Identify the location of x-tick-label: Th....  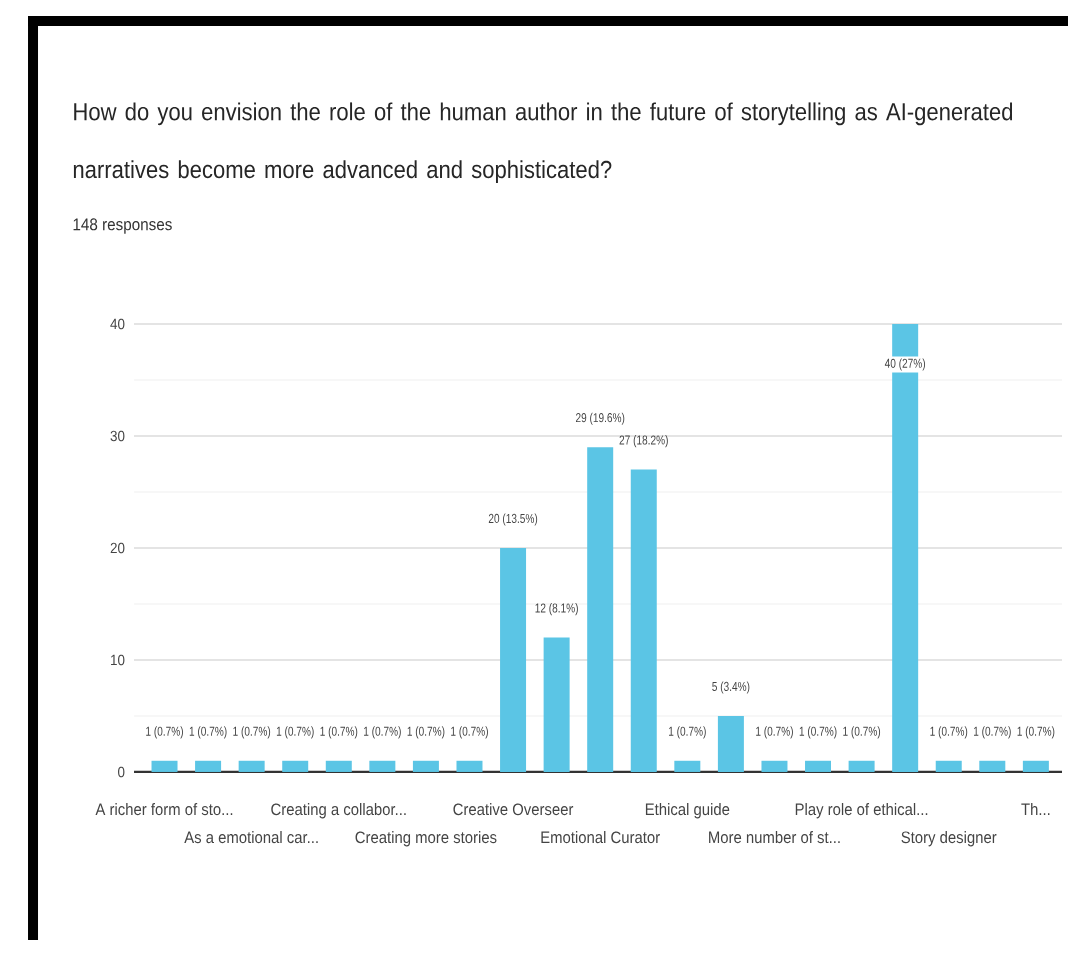
(1035, 809).